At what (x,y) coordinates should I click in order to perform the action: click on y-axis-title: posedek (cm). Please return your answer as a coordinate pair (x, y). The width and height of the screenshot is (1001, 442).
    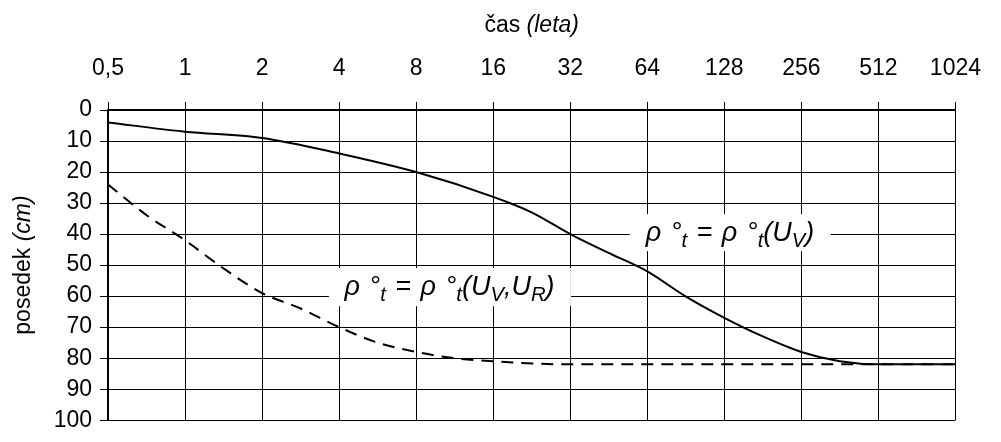
    Looking at the image, I should click on (22, 265).